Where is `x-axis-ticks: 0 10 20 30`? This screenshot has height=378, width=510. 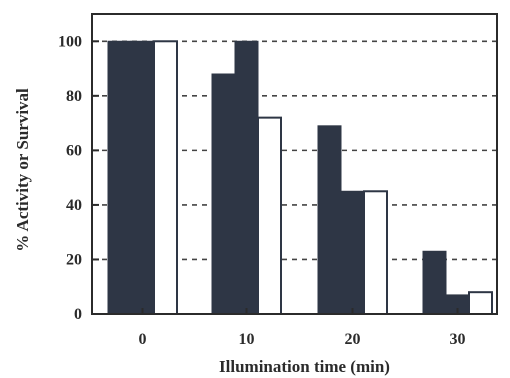
x-axis-ticks: 0 10 20 30 is located at coordinates (302, 328).